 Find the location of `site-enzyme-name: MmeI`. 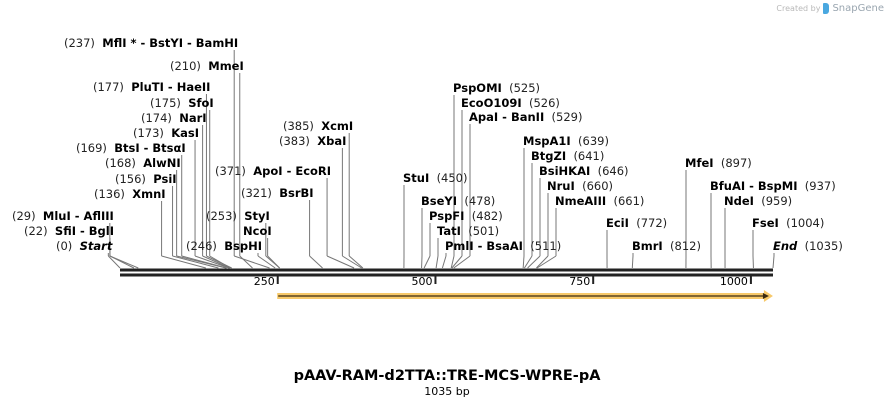

site-enzyme-name: MmeI is located at coordinates (226, 66).